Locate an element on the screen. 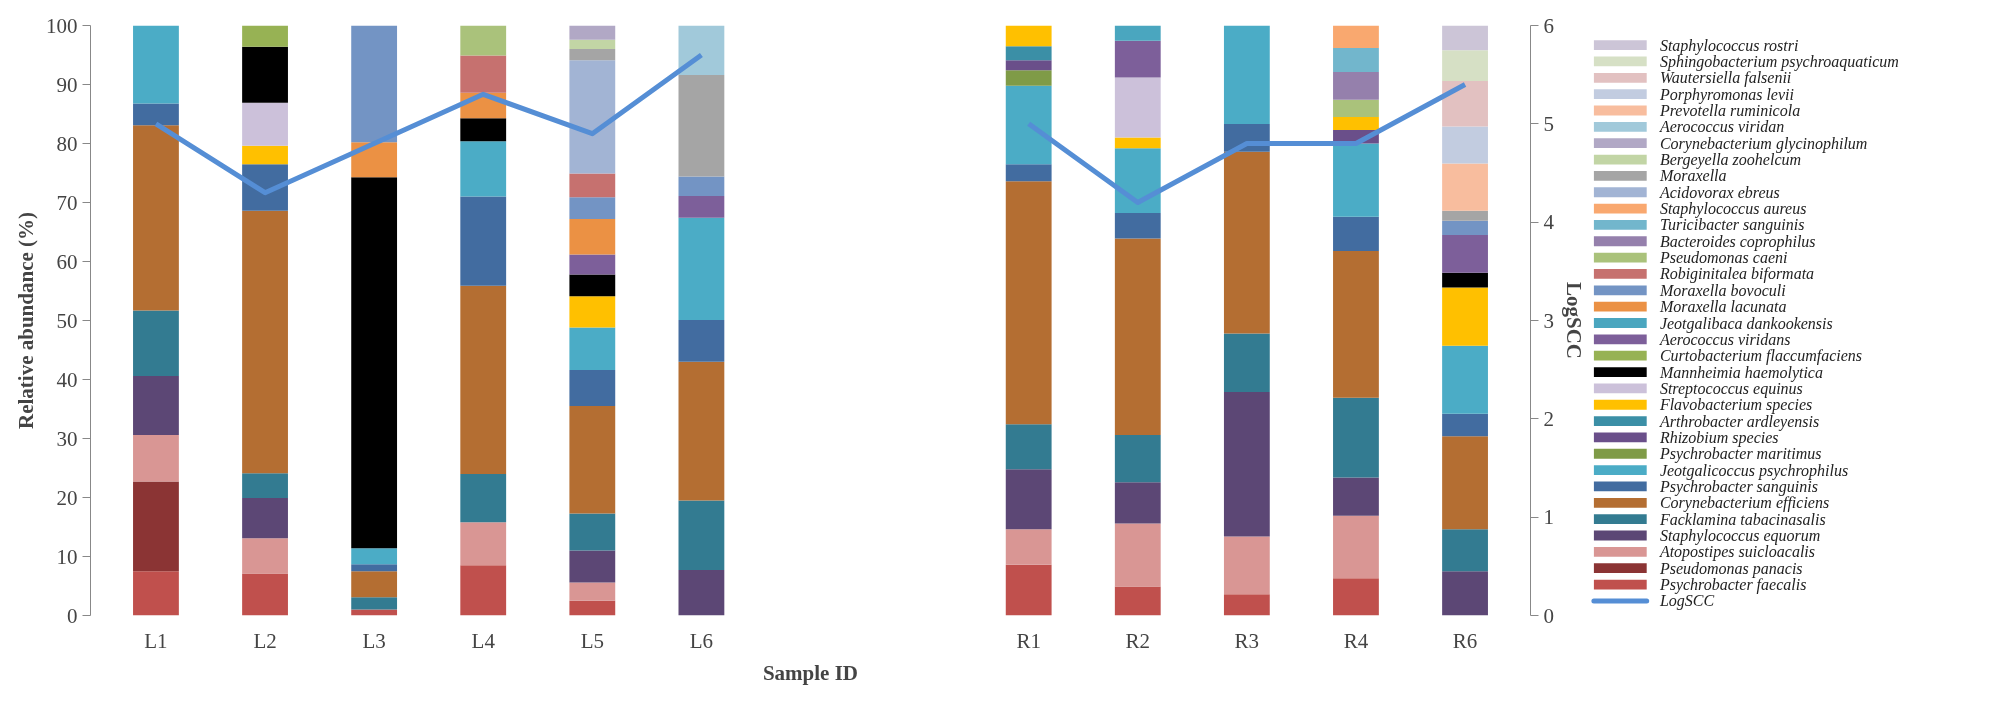  y-tick-label: 0 is located at coordinates (72, 615).